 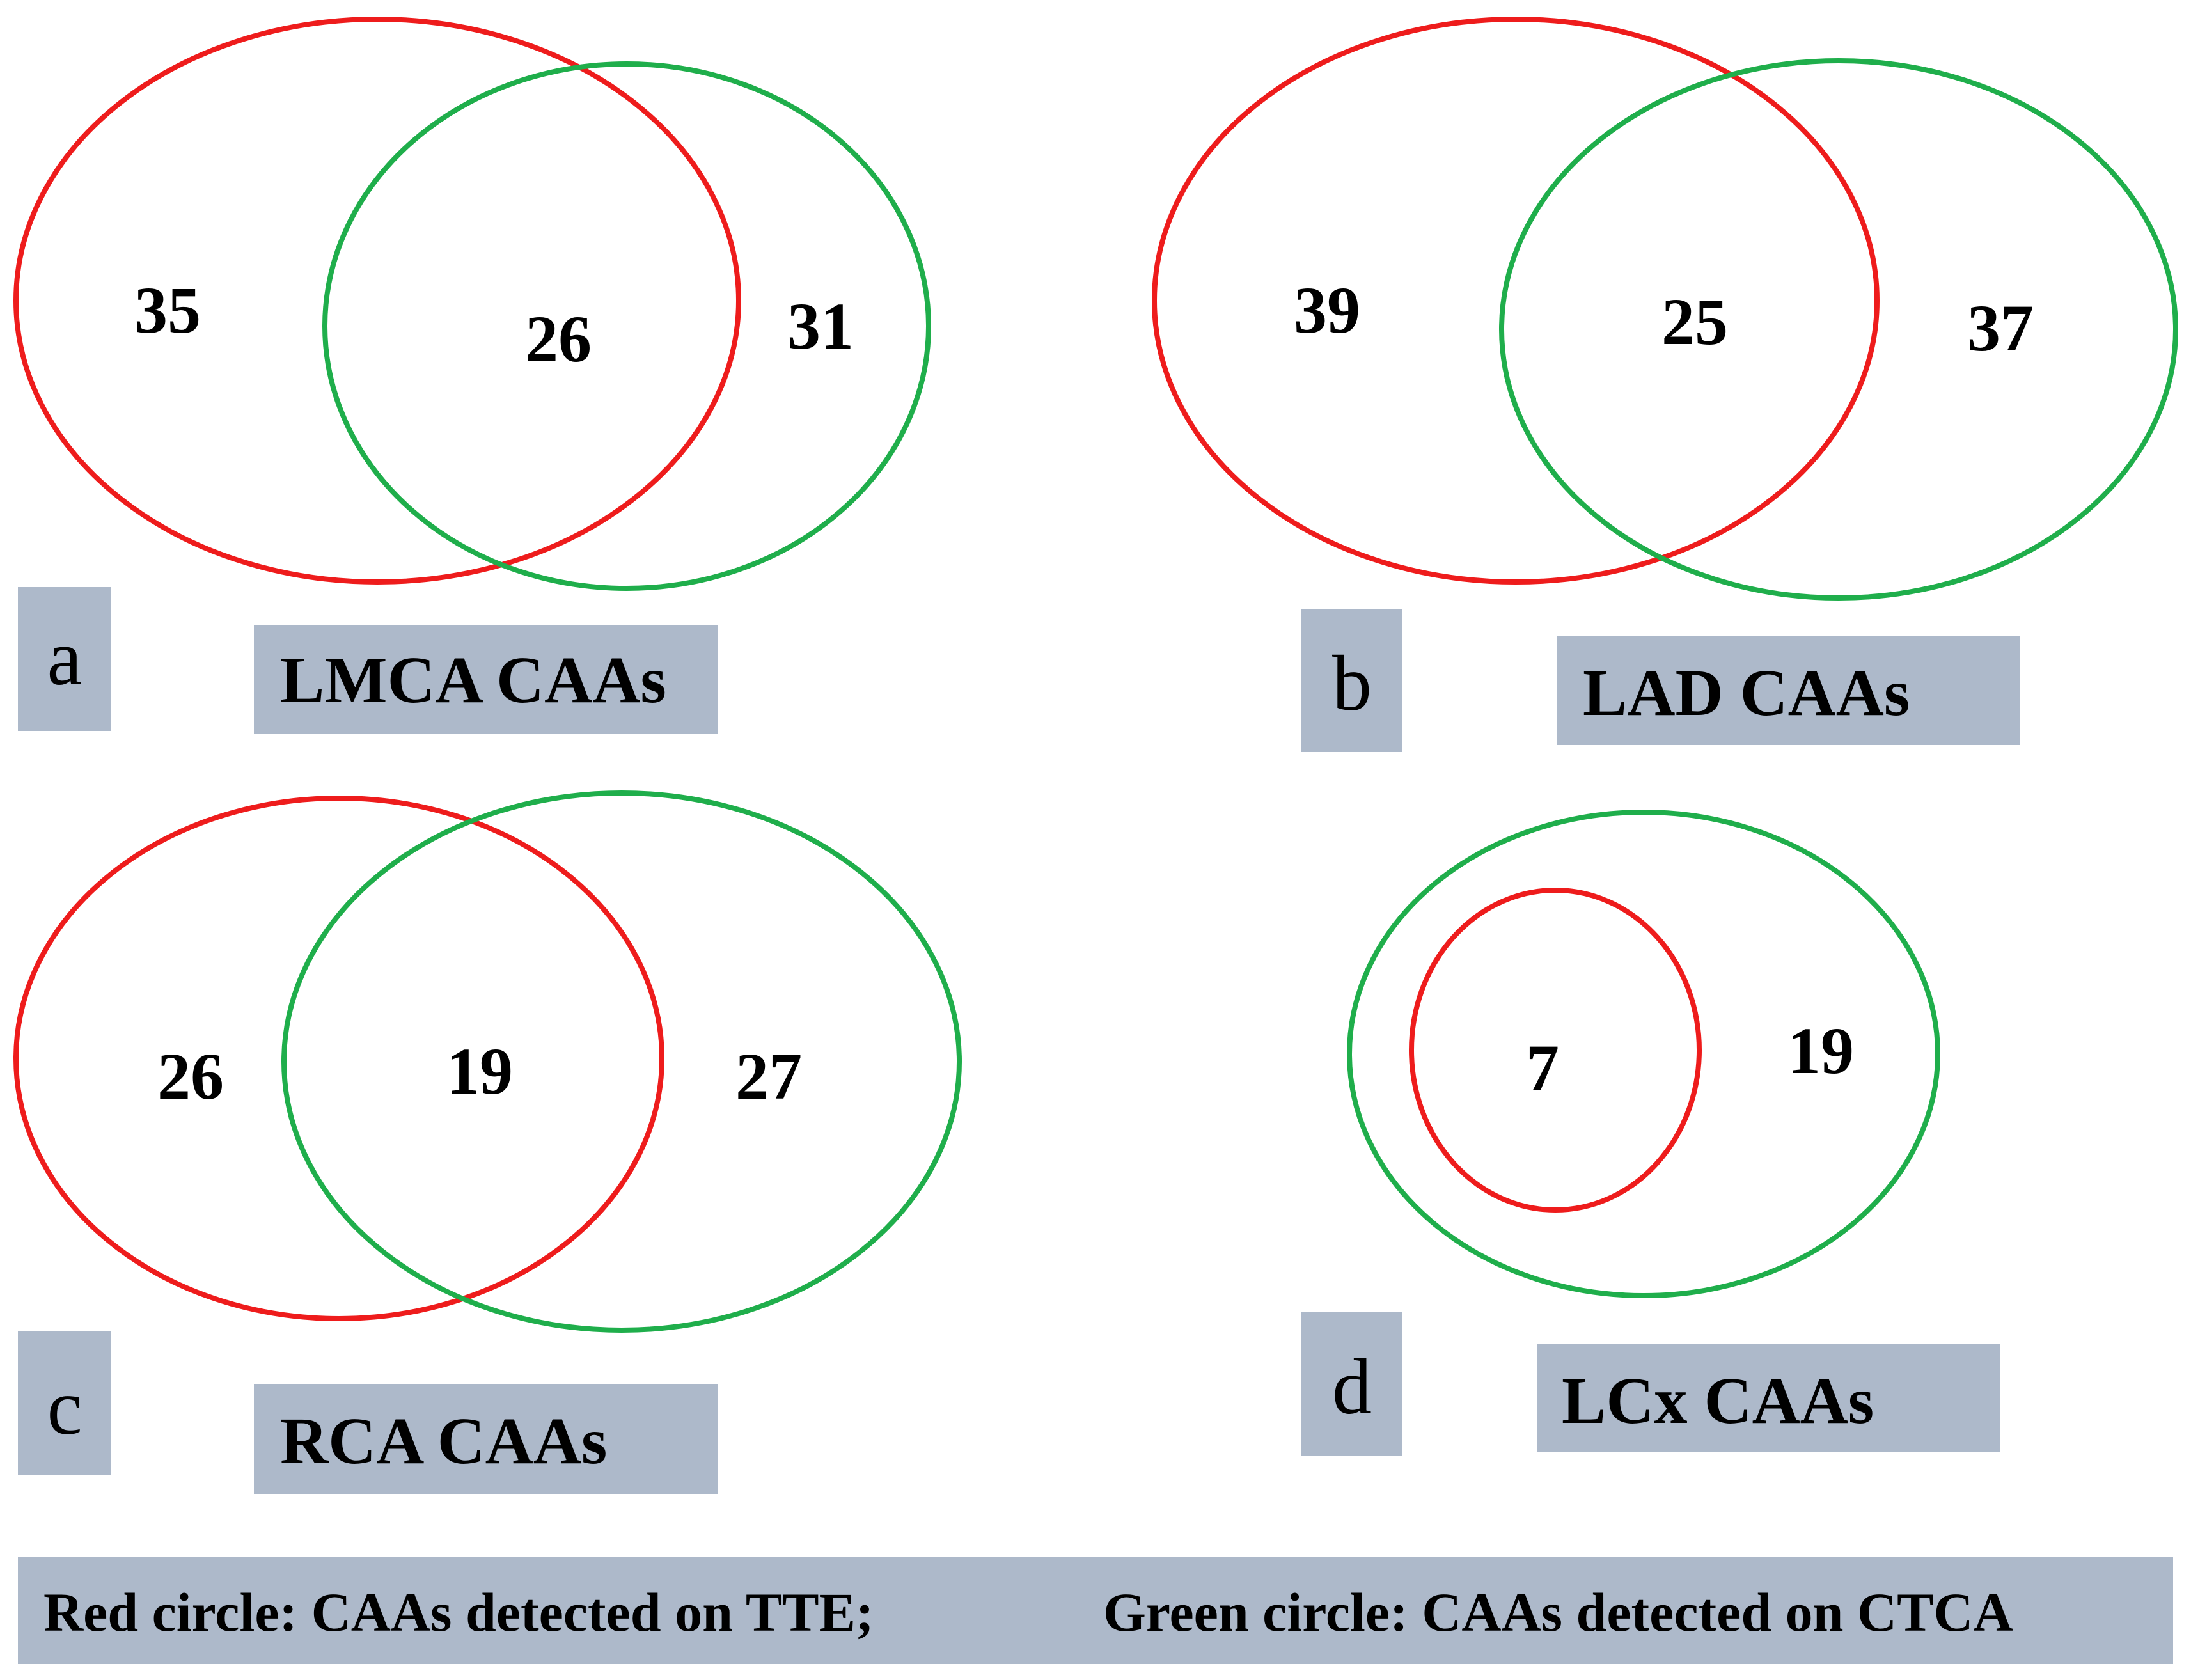 What do you see at coordinates (64, 1407) in the screenshot?
I see `panel-letter: c` at bounding box center [64, 1407].